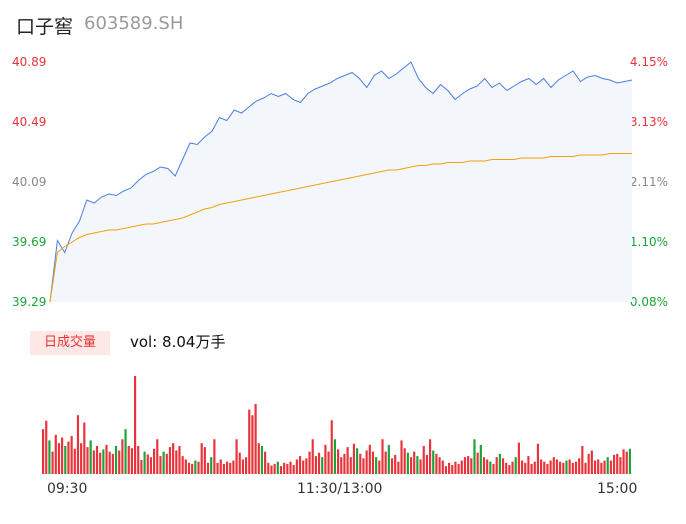 Image resolution: width=686 pixels, height=524 pixels. What do you see at coordinates (29, 302) in the screenshot?
I see `price-tick-label: 39.29` at bounding box center [29, 302].